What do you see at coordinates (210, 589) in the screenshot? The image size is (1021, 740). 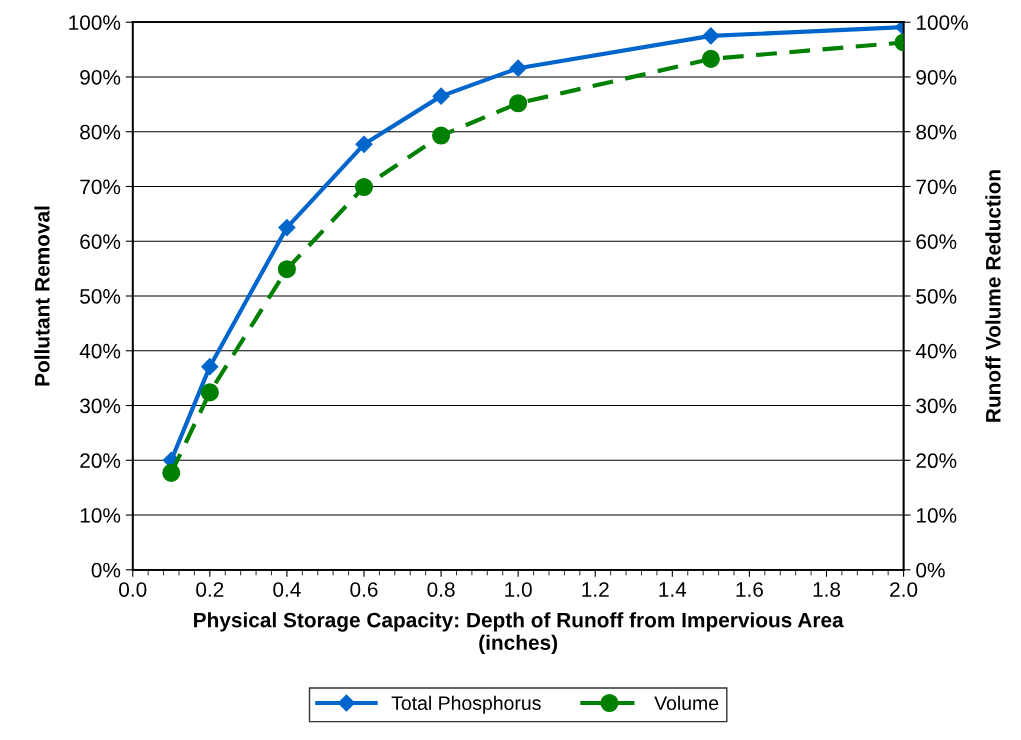 I see `x-tick-label: 0.2` at bounding box center [210, 589].